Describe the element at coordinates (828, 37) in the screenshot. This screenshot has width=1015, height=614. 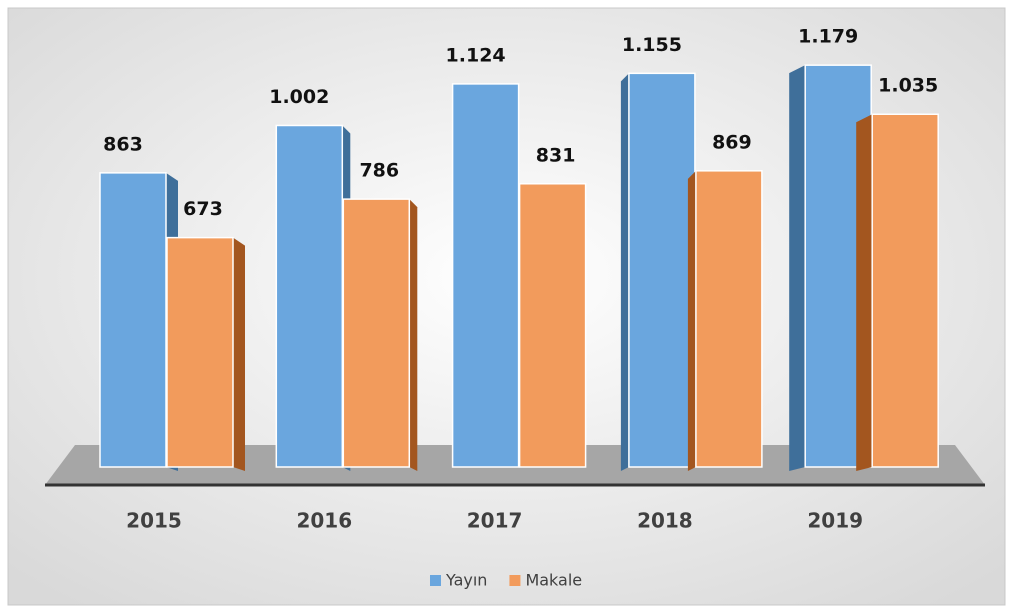
I see `data-label: 1.179` at that location.